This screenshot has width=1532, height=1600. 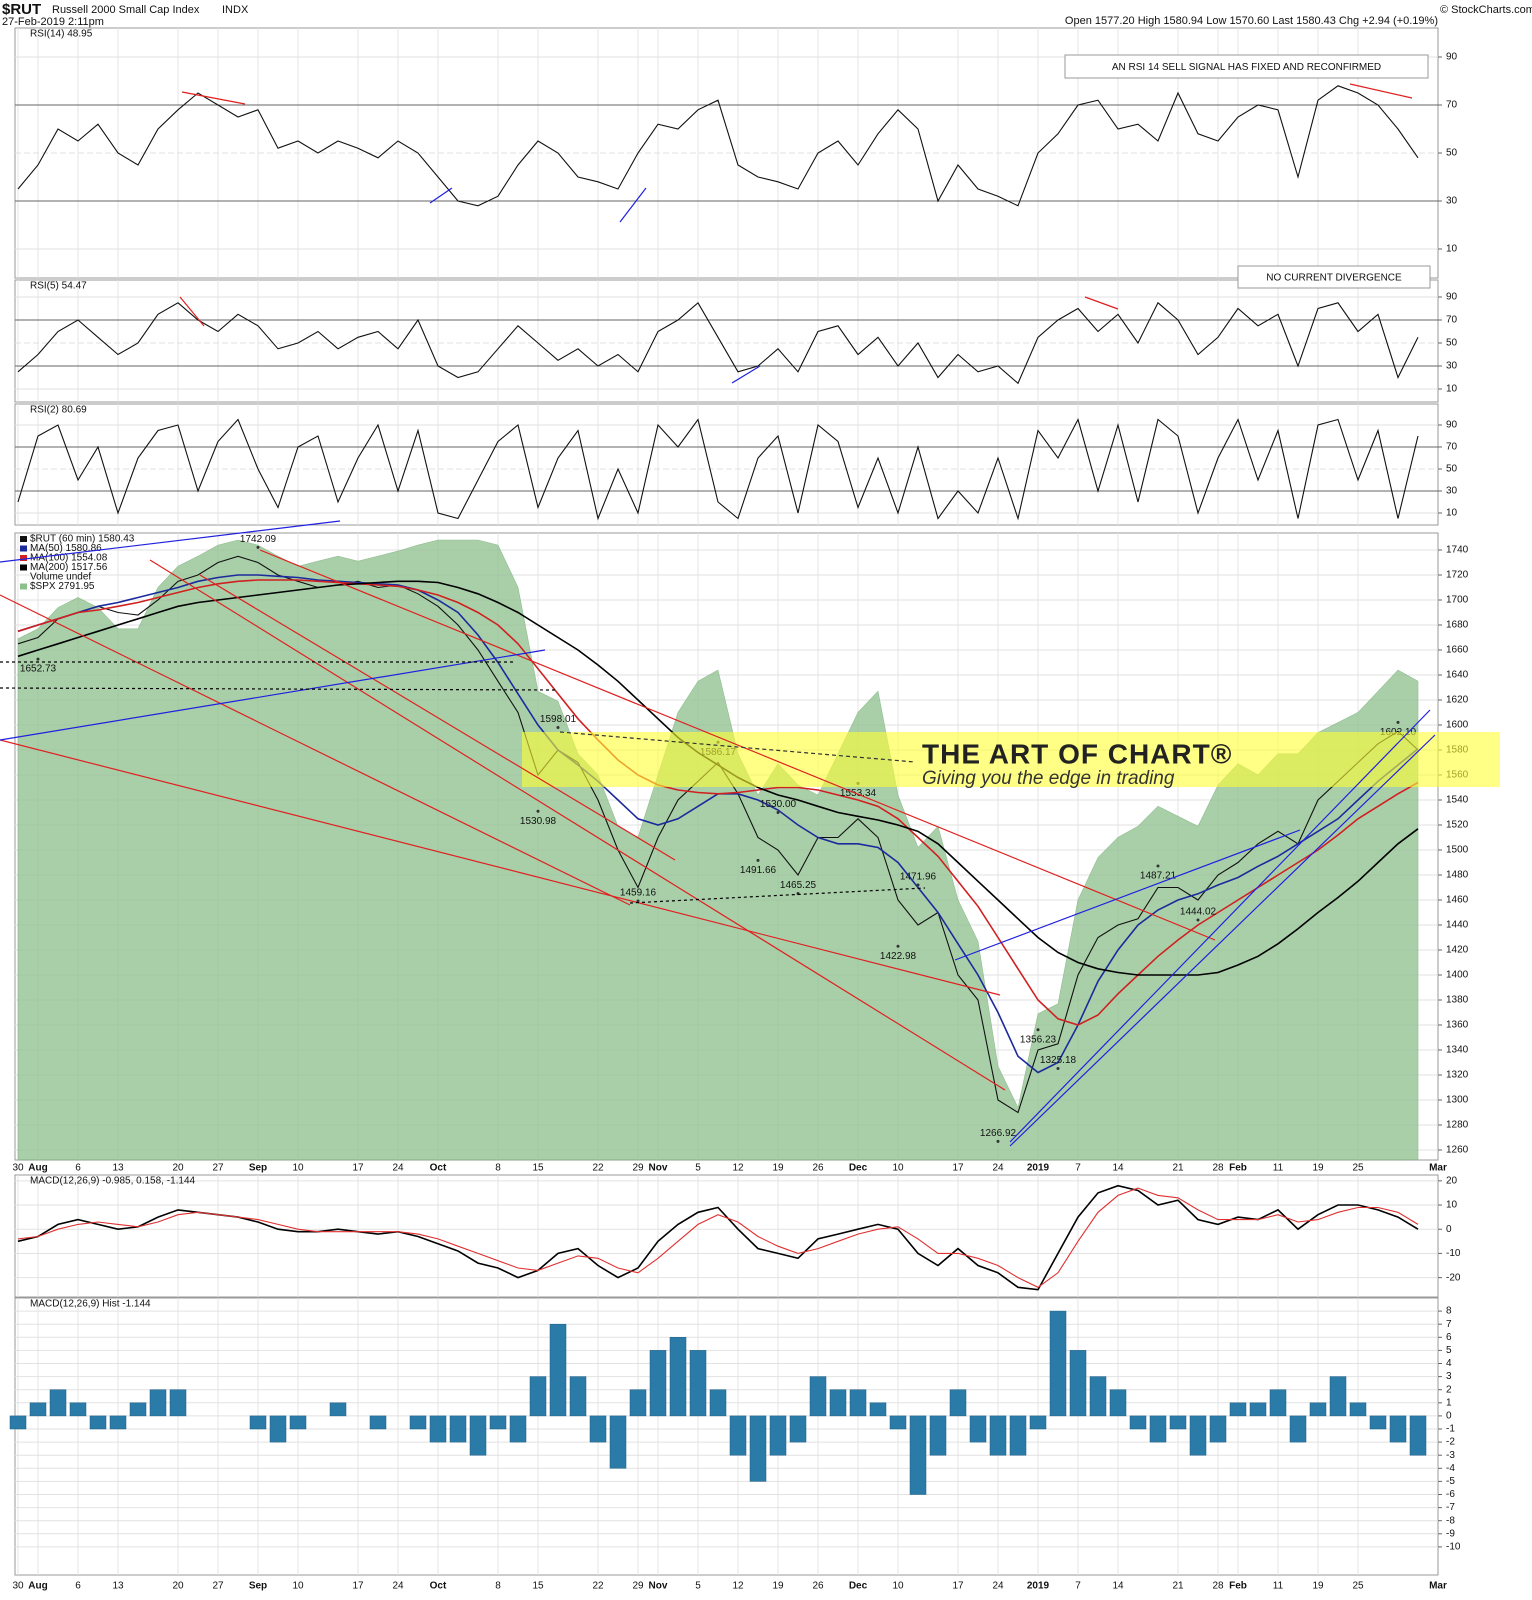 I want to click on legend-swatch, so click(x=23, y=548).